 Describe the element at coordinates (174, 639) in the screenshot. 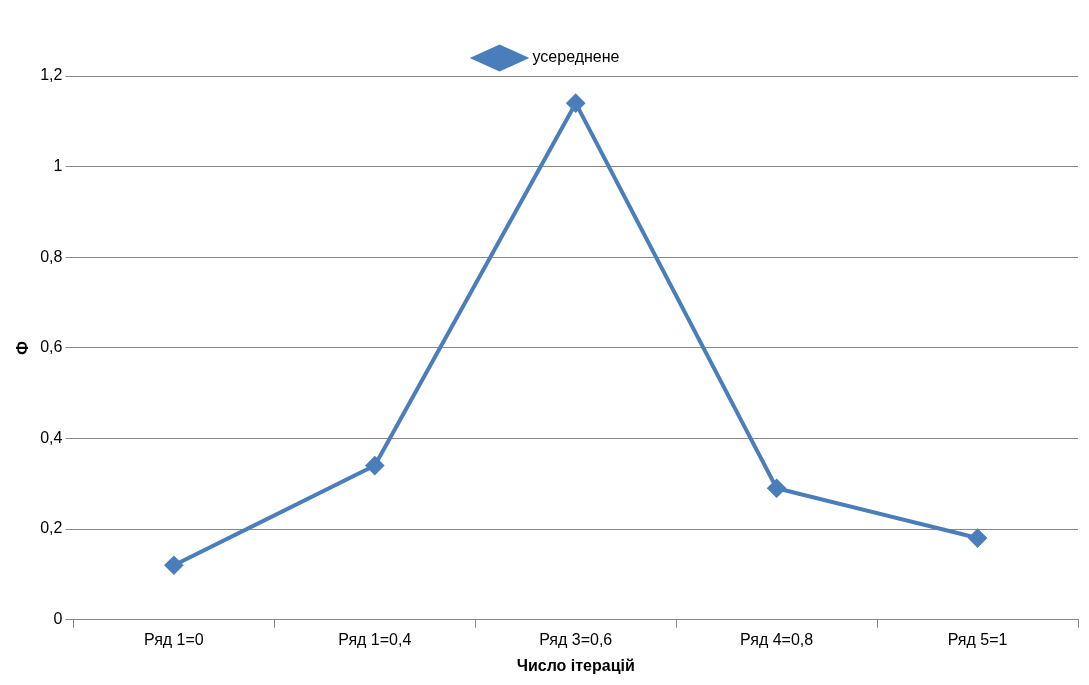

I see `x-tick-label: Ряд 1=0` at that location.